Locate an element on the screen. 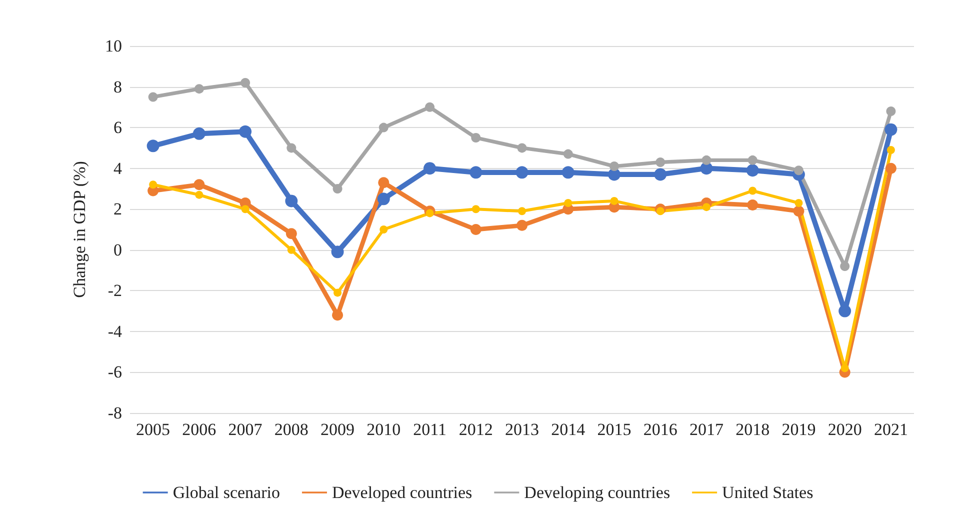 Image resolution: width=959 pixels, height=529 pixels. x-tick-label: 2019 is located at coordinates (799, 429).